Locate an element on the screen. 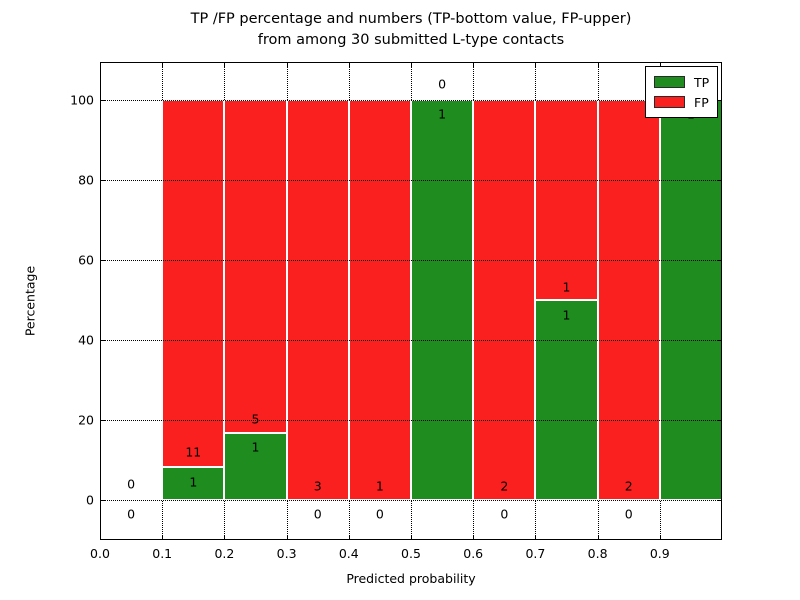 This screenshot has height=600, width=800. x-tick-label: 0.2 is located at coordinates (224, 553).